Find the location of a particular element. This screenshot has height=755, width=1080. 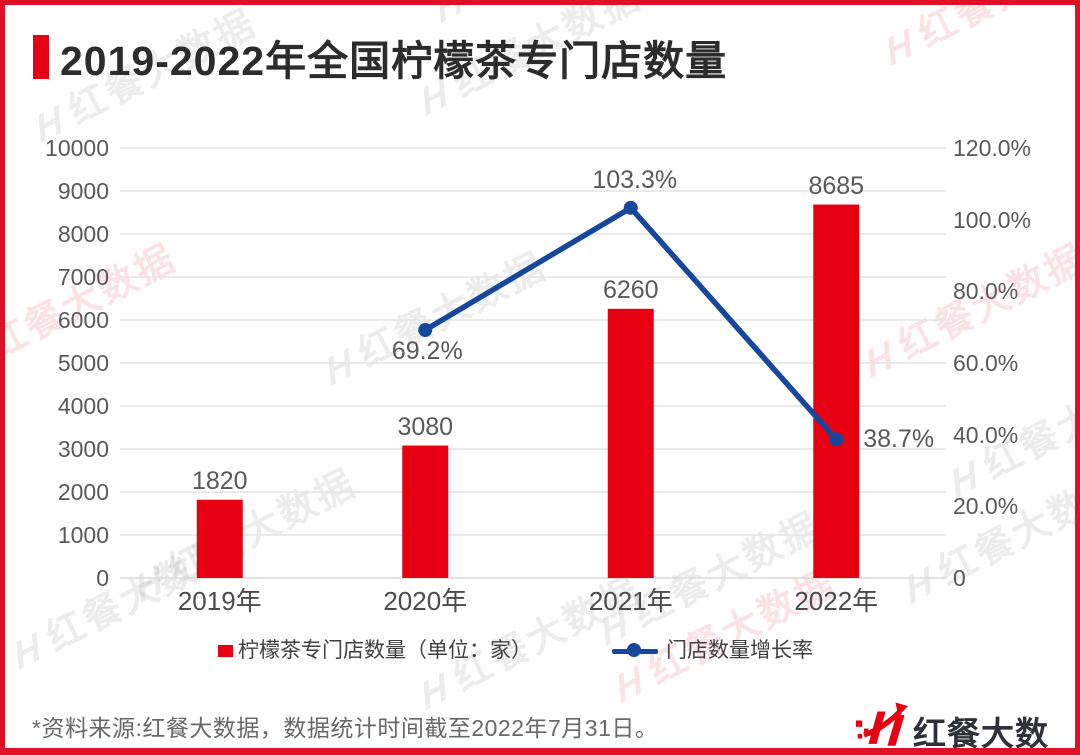

legend-bar-swatch is located at coordinates (225, 651).